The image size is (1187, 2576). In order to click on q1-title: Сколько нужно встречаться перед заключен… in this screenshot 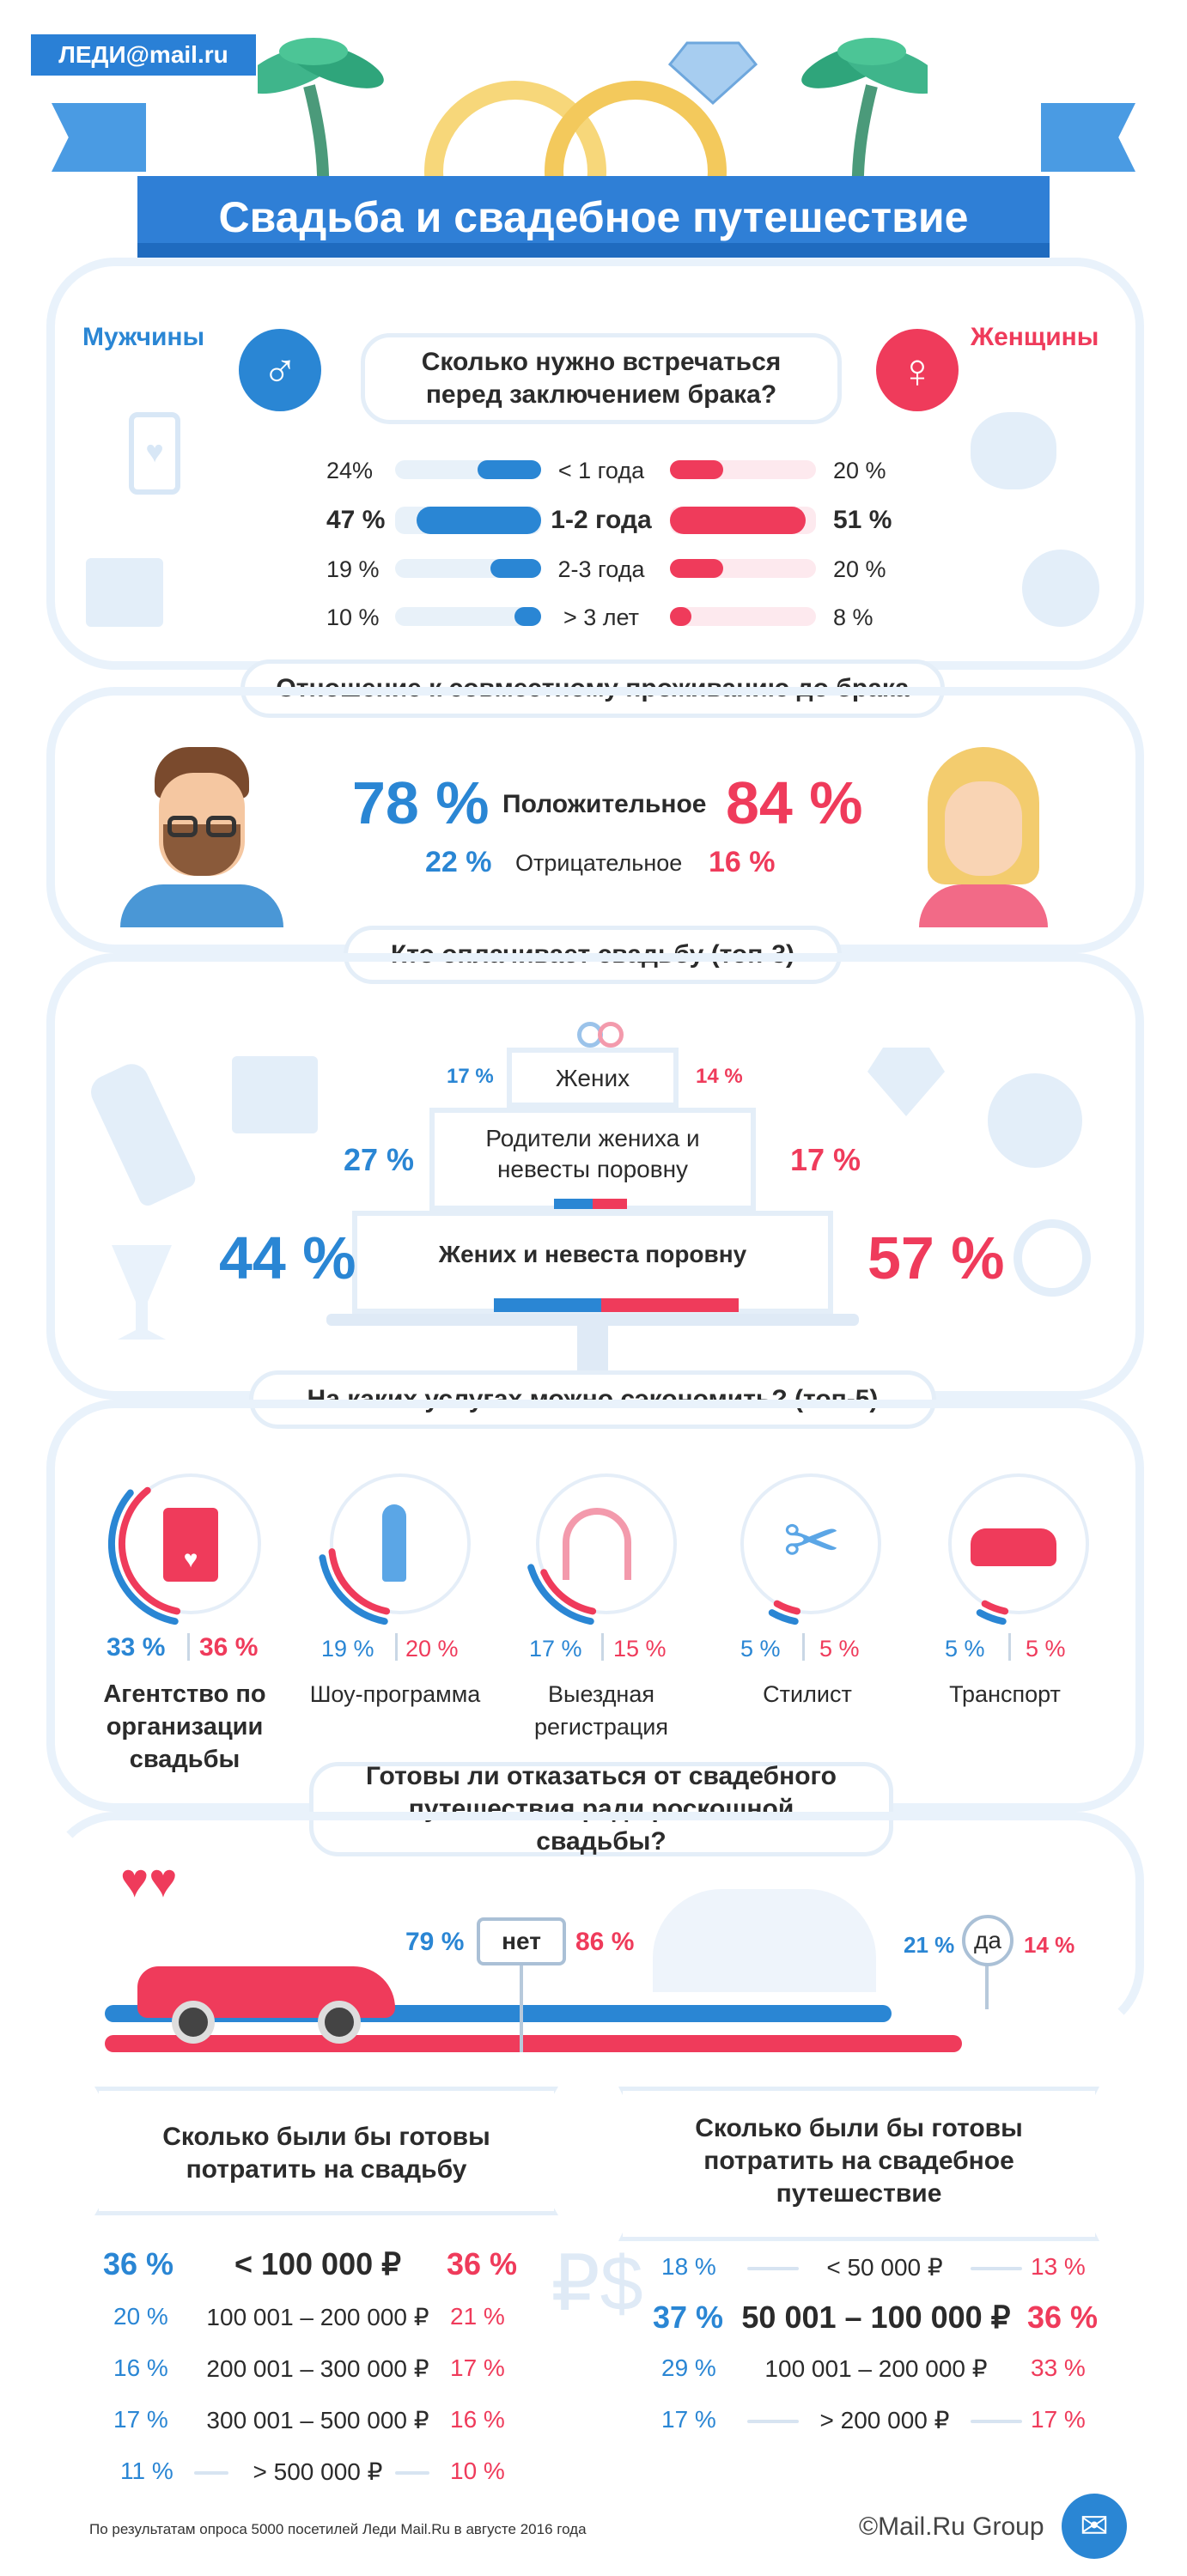, I will do `click(601, 378)`.